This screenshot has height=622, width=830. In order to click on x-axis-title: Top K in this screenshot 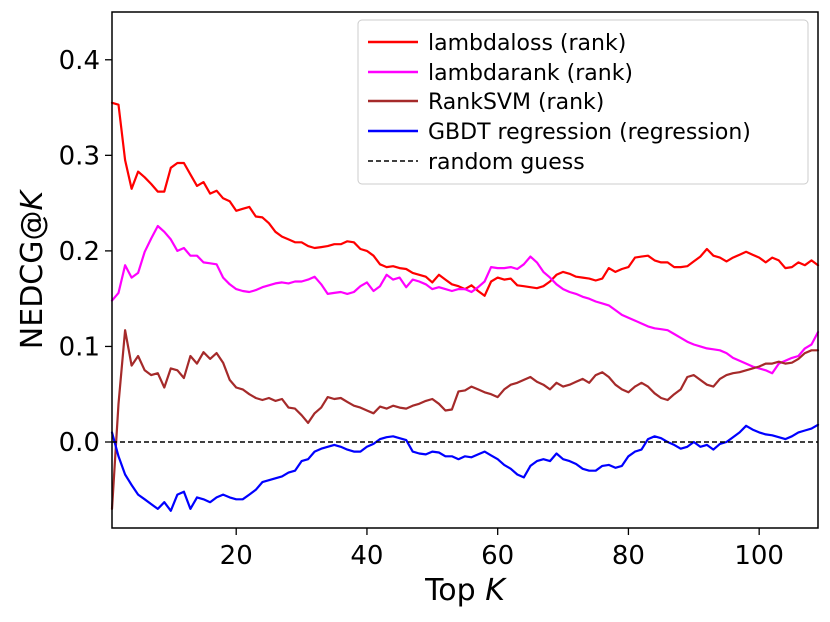, I will do `click(465, 590)`.